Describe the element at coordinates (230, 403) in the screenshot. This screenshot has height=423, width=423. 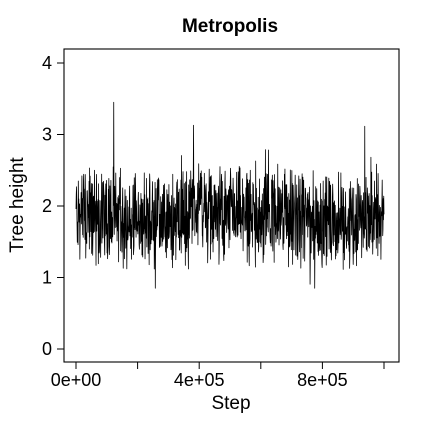
I see `x-axis-label: Step` at that location.